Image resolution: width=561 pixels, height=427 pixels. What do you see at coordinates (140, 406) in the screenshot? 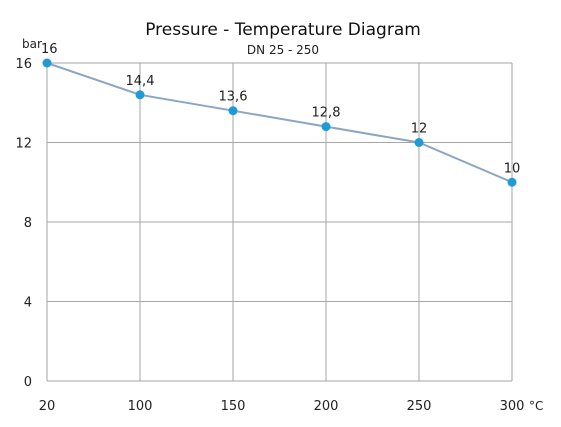
I see `x-tick-label: 100` at bounding box center [140, 406].